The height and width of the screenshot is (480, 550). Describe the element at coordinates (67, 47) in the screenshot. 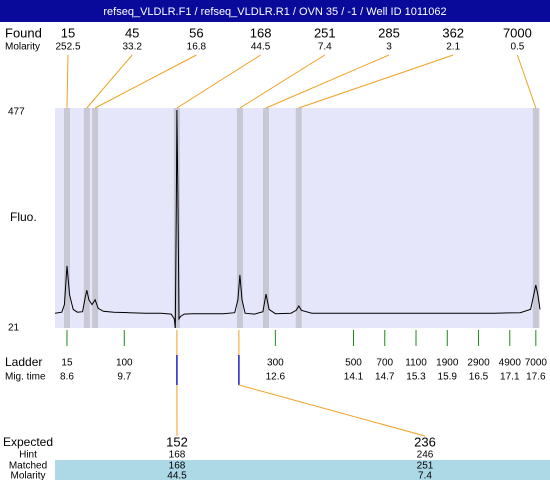

I see `molarity-value: 252.5` at that location.